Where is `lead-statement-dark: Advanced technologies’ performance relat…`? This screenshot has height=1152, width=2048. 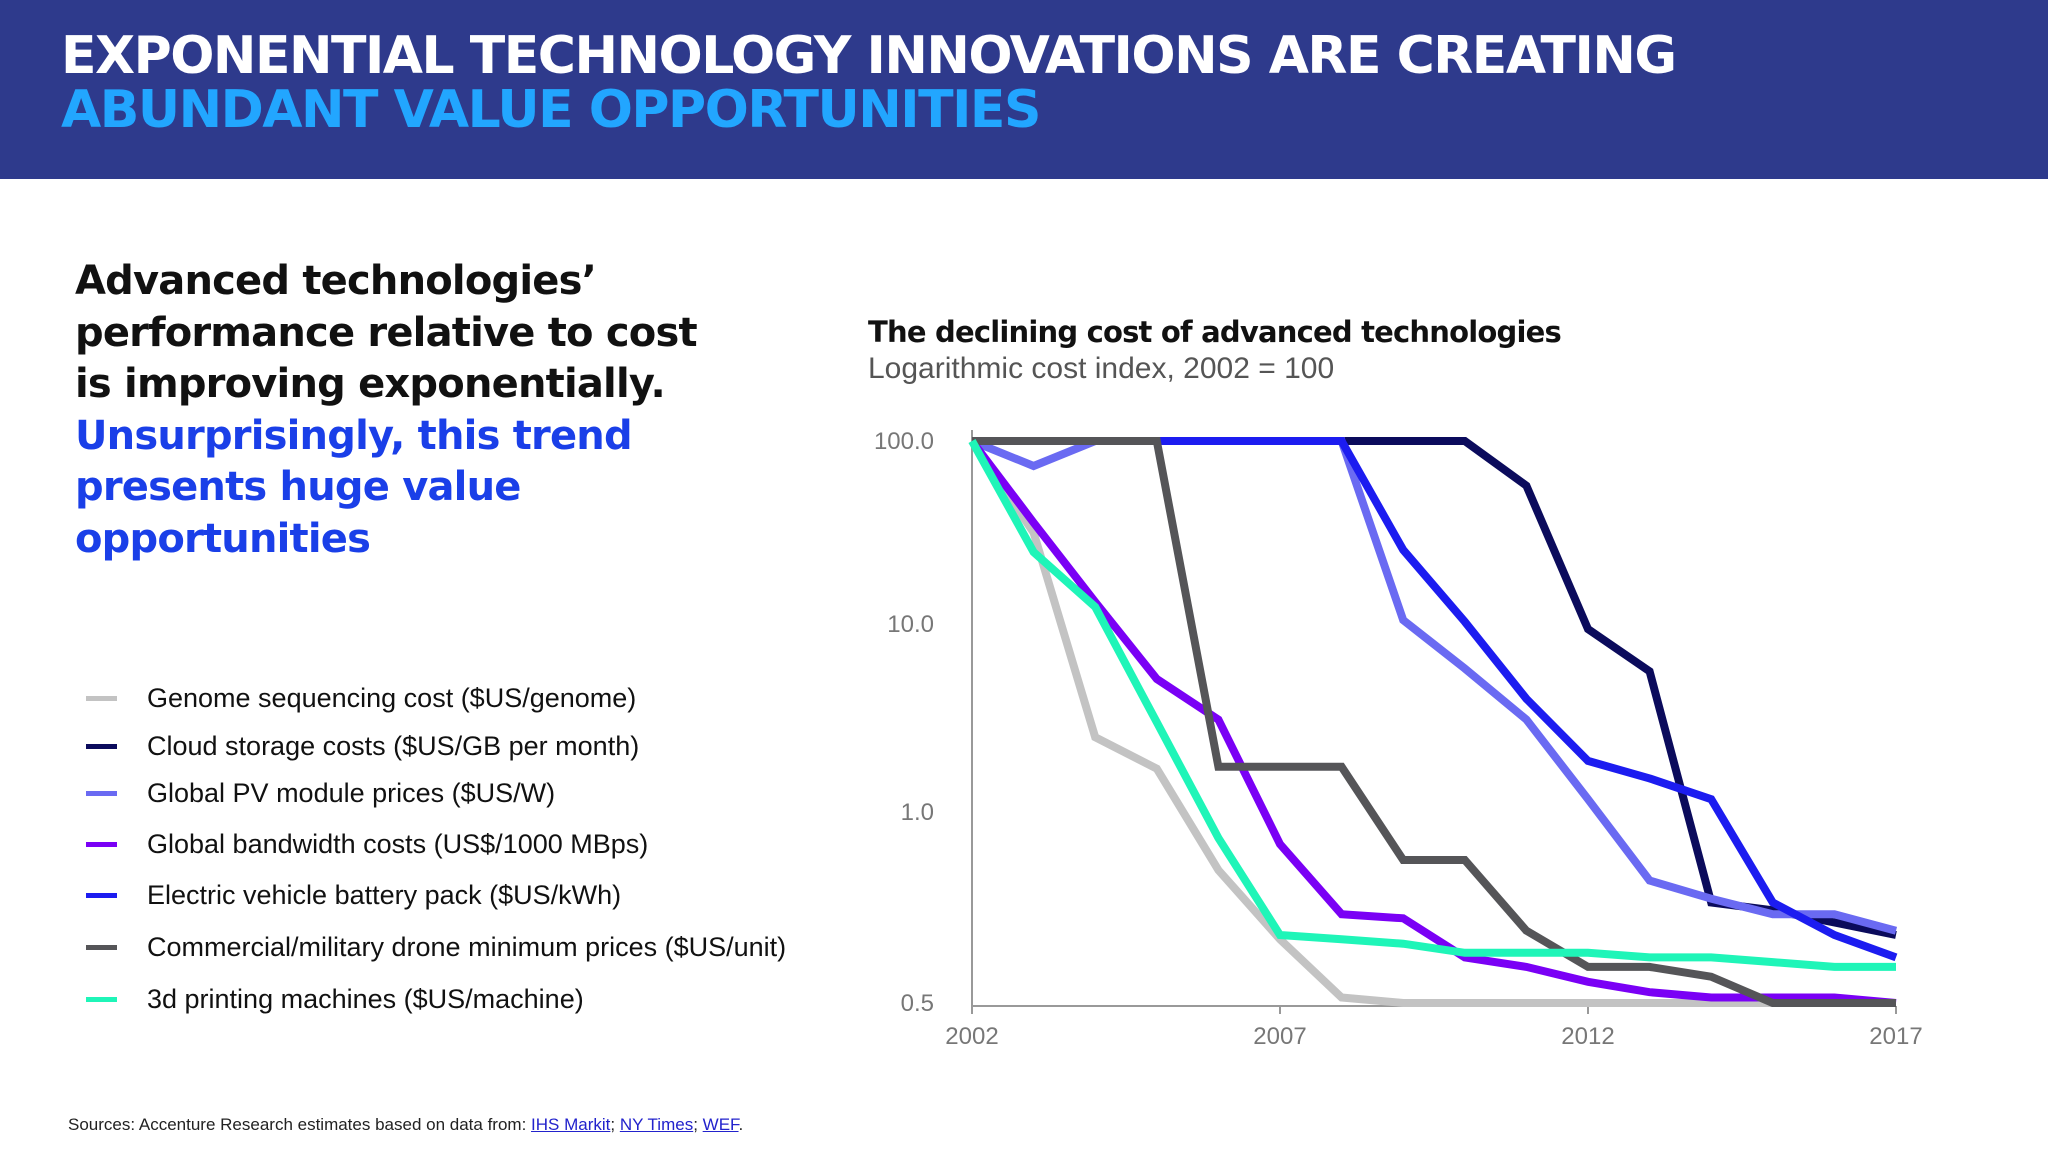 lead-statement-dark: Advanced technologies’ performance relat… is located at coordinates (386, 332).